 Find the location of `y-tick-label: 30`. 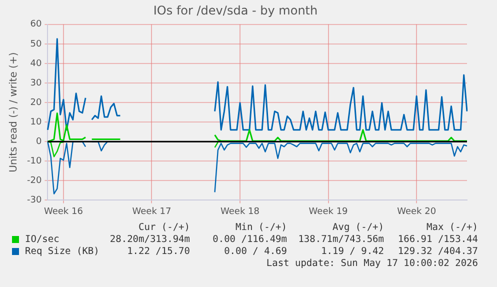

y-tick-label: 30 is located at coordinates (36, 83).